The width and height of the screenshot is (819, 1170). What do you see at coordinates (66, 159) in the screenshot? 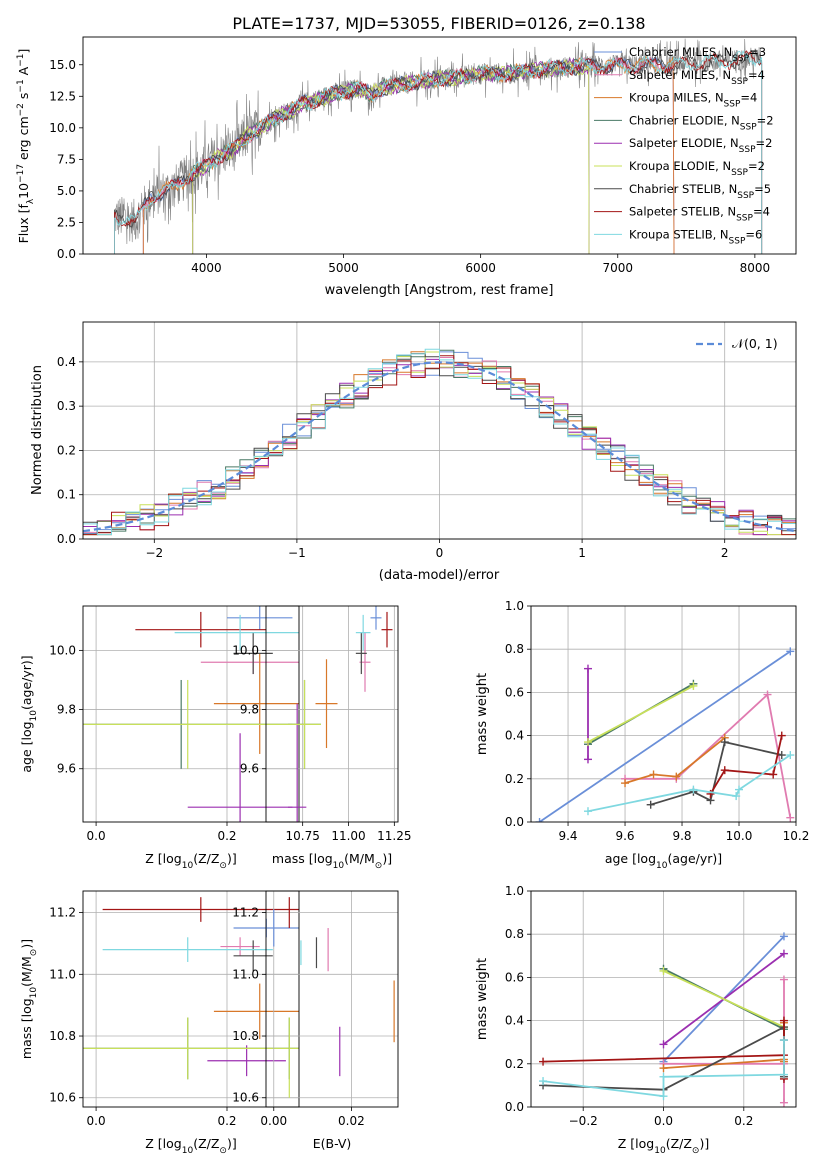
I see `spectrum-ytick-label: 7.5` at bounding box center [66, 159].